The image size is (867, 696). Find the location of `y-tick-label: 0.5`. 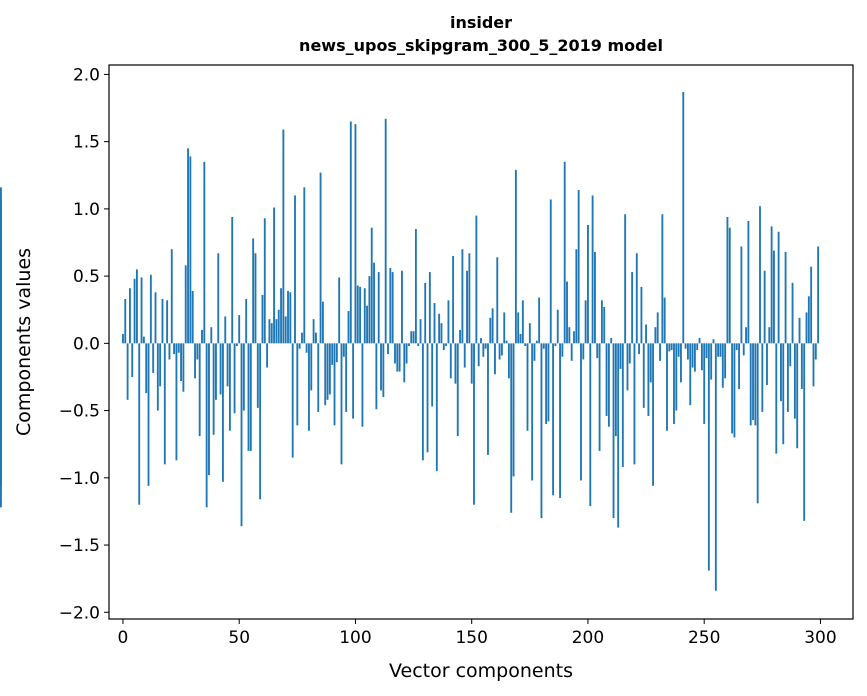

y-tick-label: 0.5 is located at coordinates (86, 277).